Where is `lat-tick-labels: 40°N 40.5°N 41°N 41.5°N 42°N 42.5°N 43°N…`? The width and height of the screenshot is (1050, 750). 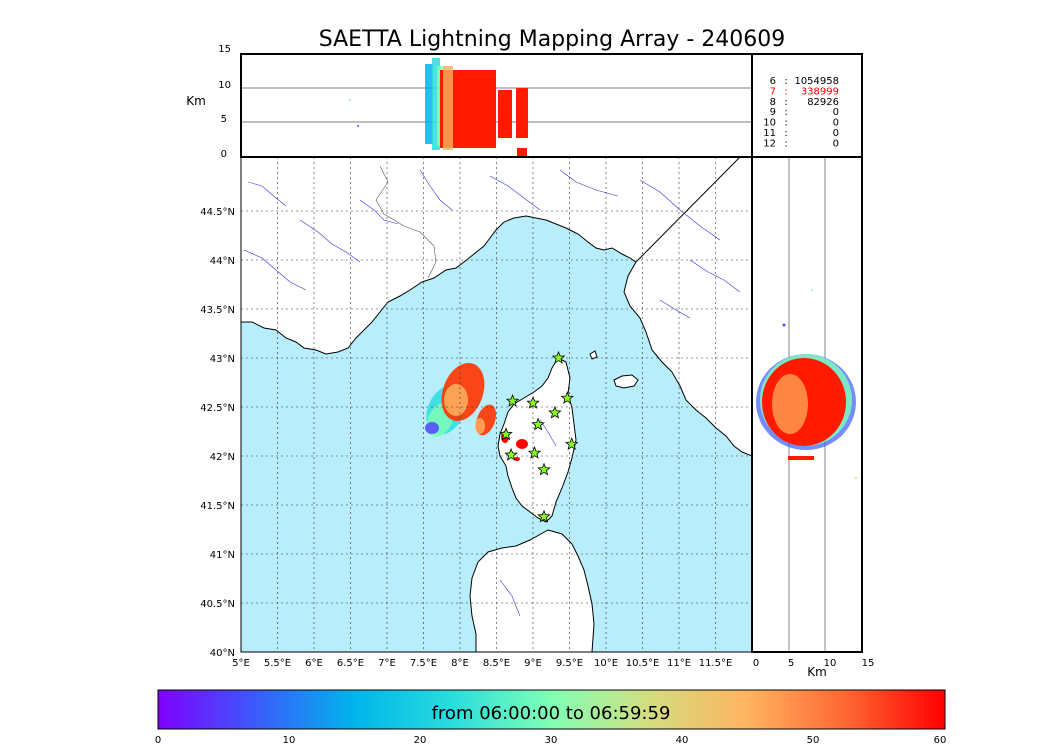
lat-tick-labels: 40°N 40.5°N 41°N 41.5°N 42°N 42.5°N 43°N… is located at coordinates (217, 433).